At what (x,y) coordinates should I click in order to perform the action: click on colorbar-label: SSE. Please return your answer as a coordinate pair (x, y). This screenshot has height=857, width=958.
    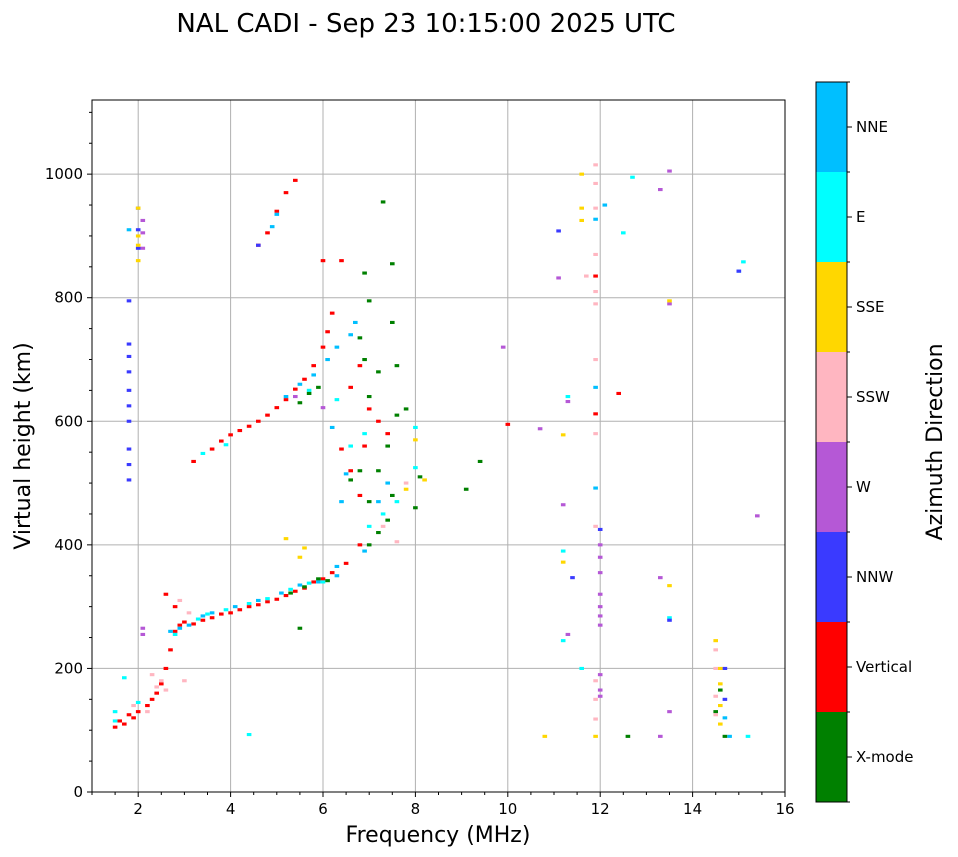
    Looking at the image, I should click on (870, 307).